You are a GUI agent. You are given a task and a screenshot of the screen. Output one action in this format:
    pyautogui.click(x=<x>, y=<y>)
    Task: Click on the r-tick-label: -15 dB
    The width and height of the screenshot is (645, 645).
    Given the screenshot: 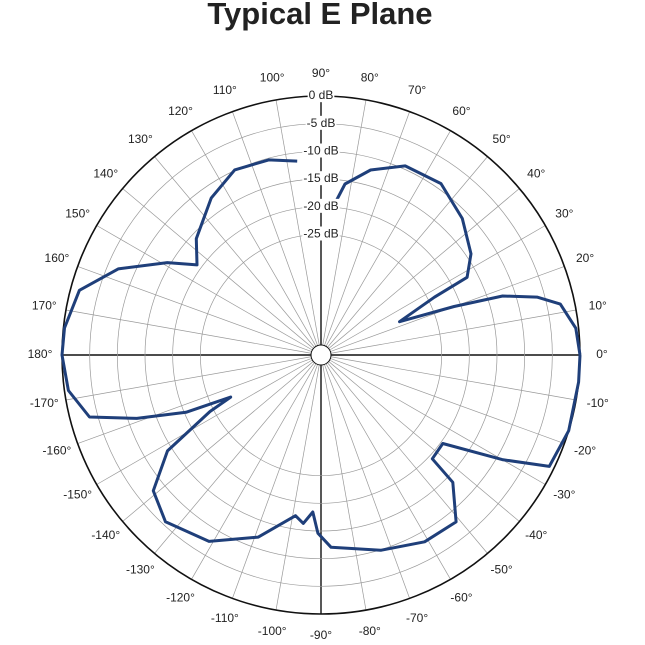 What is the action you would take?
    pyautogui.click(x=320, y=178)
    